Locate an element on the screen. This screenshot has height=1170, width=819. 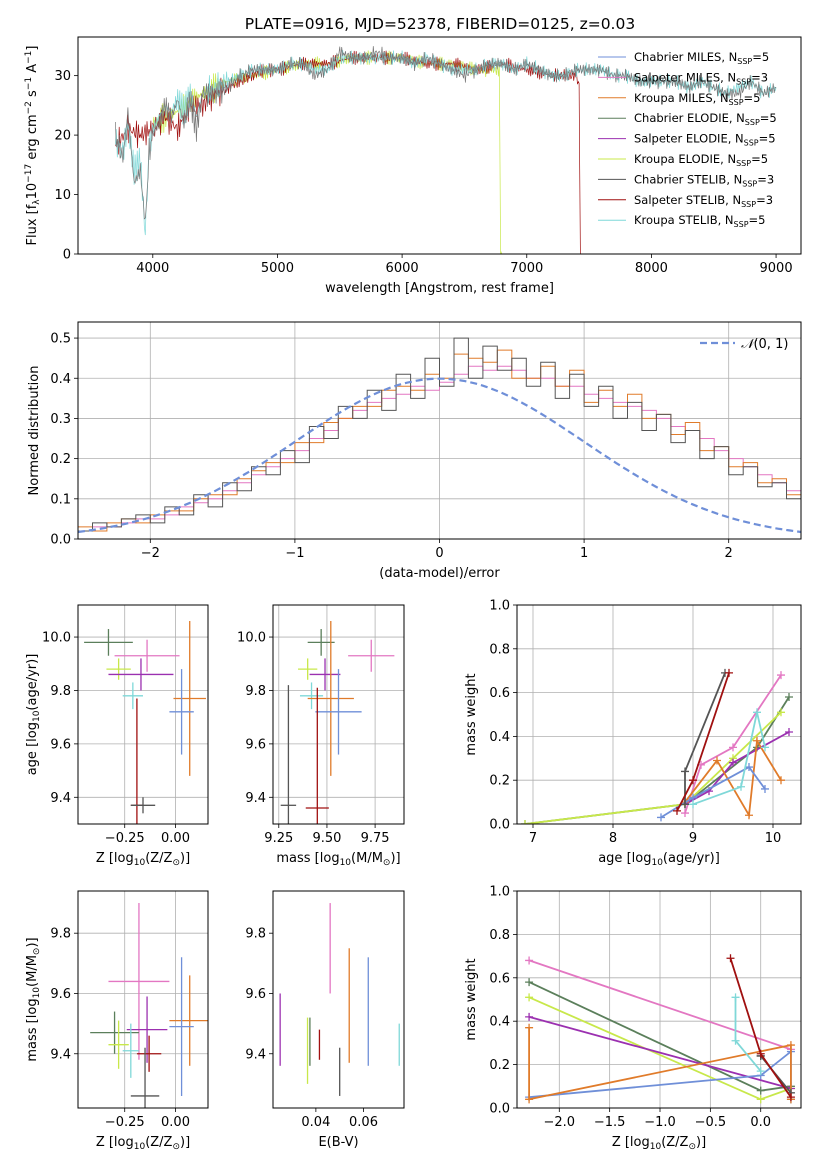
massweight_vs_Z-xtick-label-0: −2.0 is located at coordinates (560, 1122).